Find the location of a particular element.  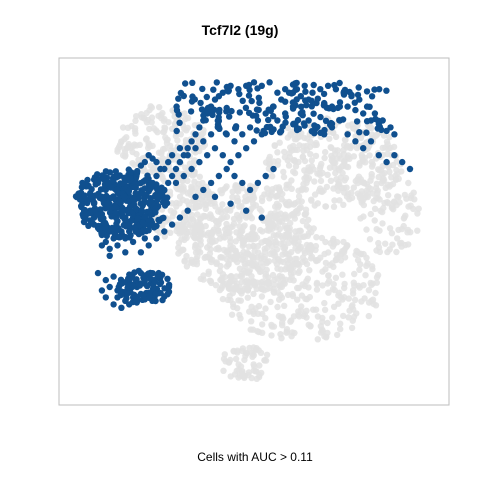

x-axis-label: Cells with AUC > 0.11 is located at coordinates (255, 457).